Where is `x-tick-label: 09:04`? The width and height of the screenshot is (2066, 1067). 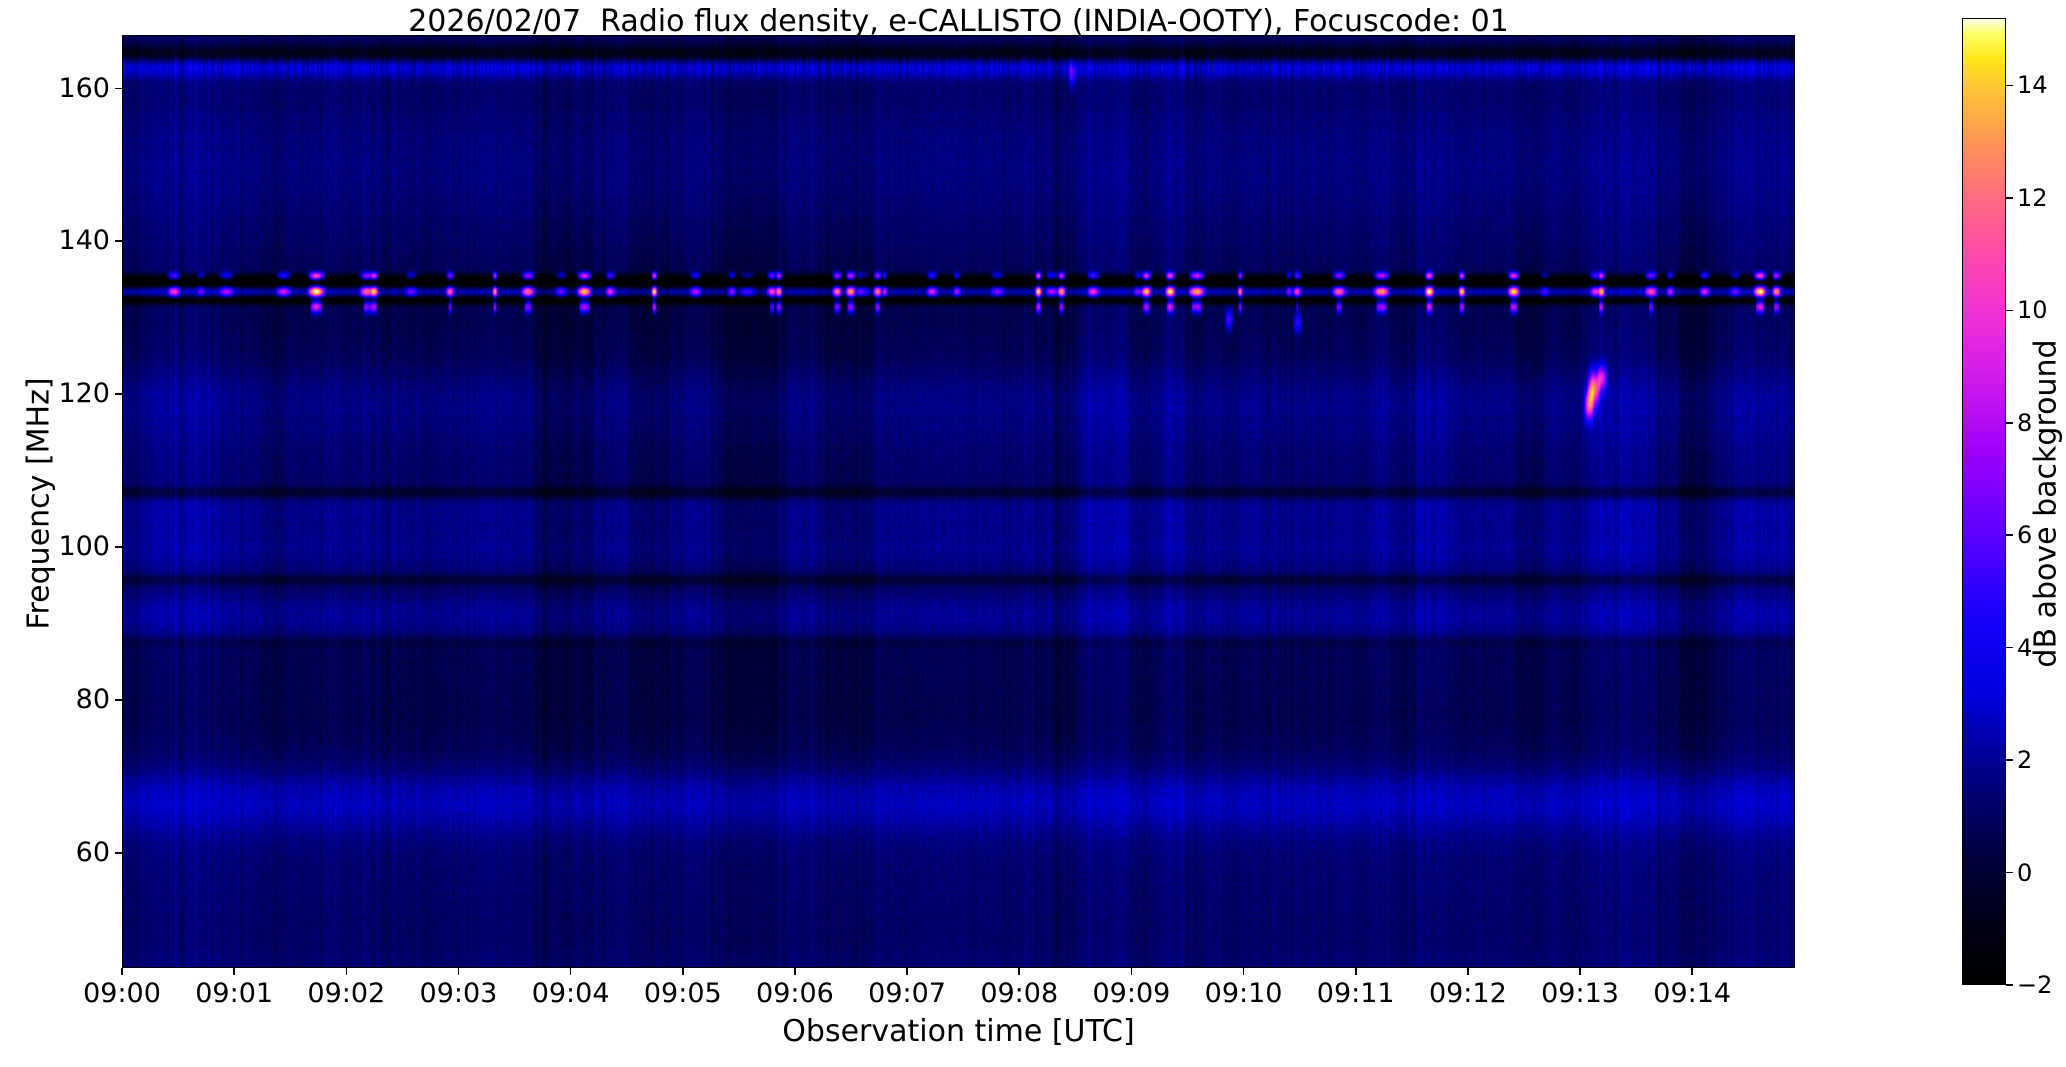
x-tick-label: 09:04 is located at coordinates (570, 993).